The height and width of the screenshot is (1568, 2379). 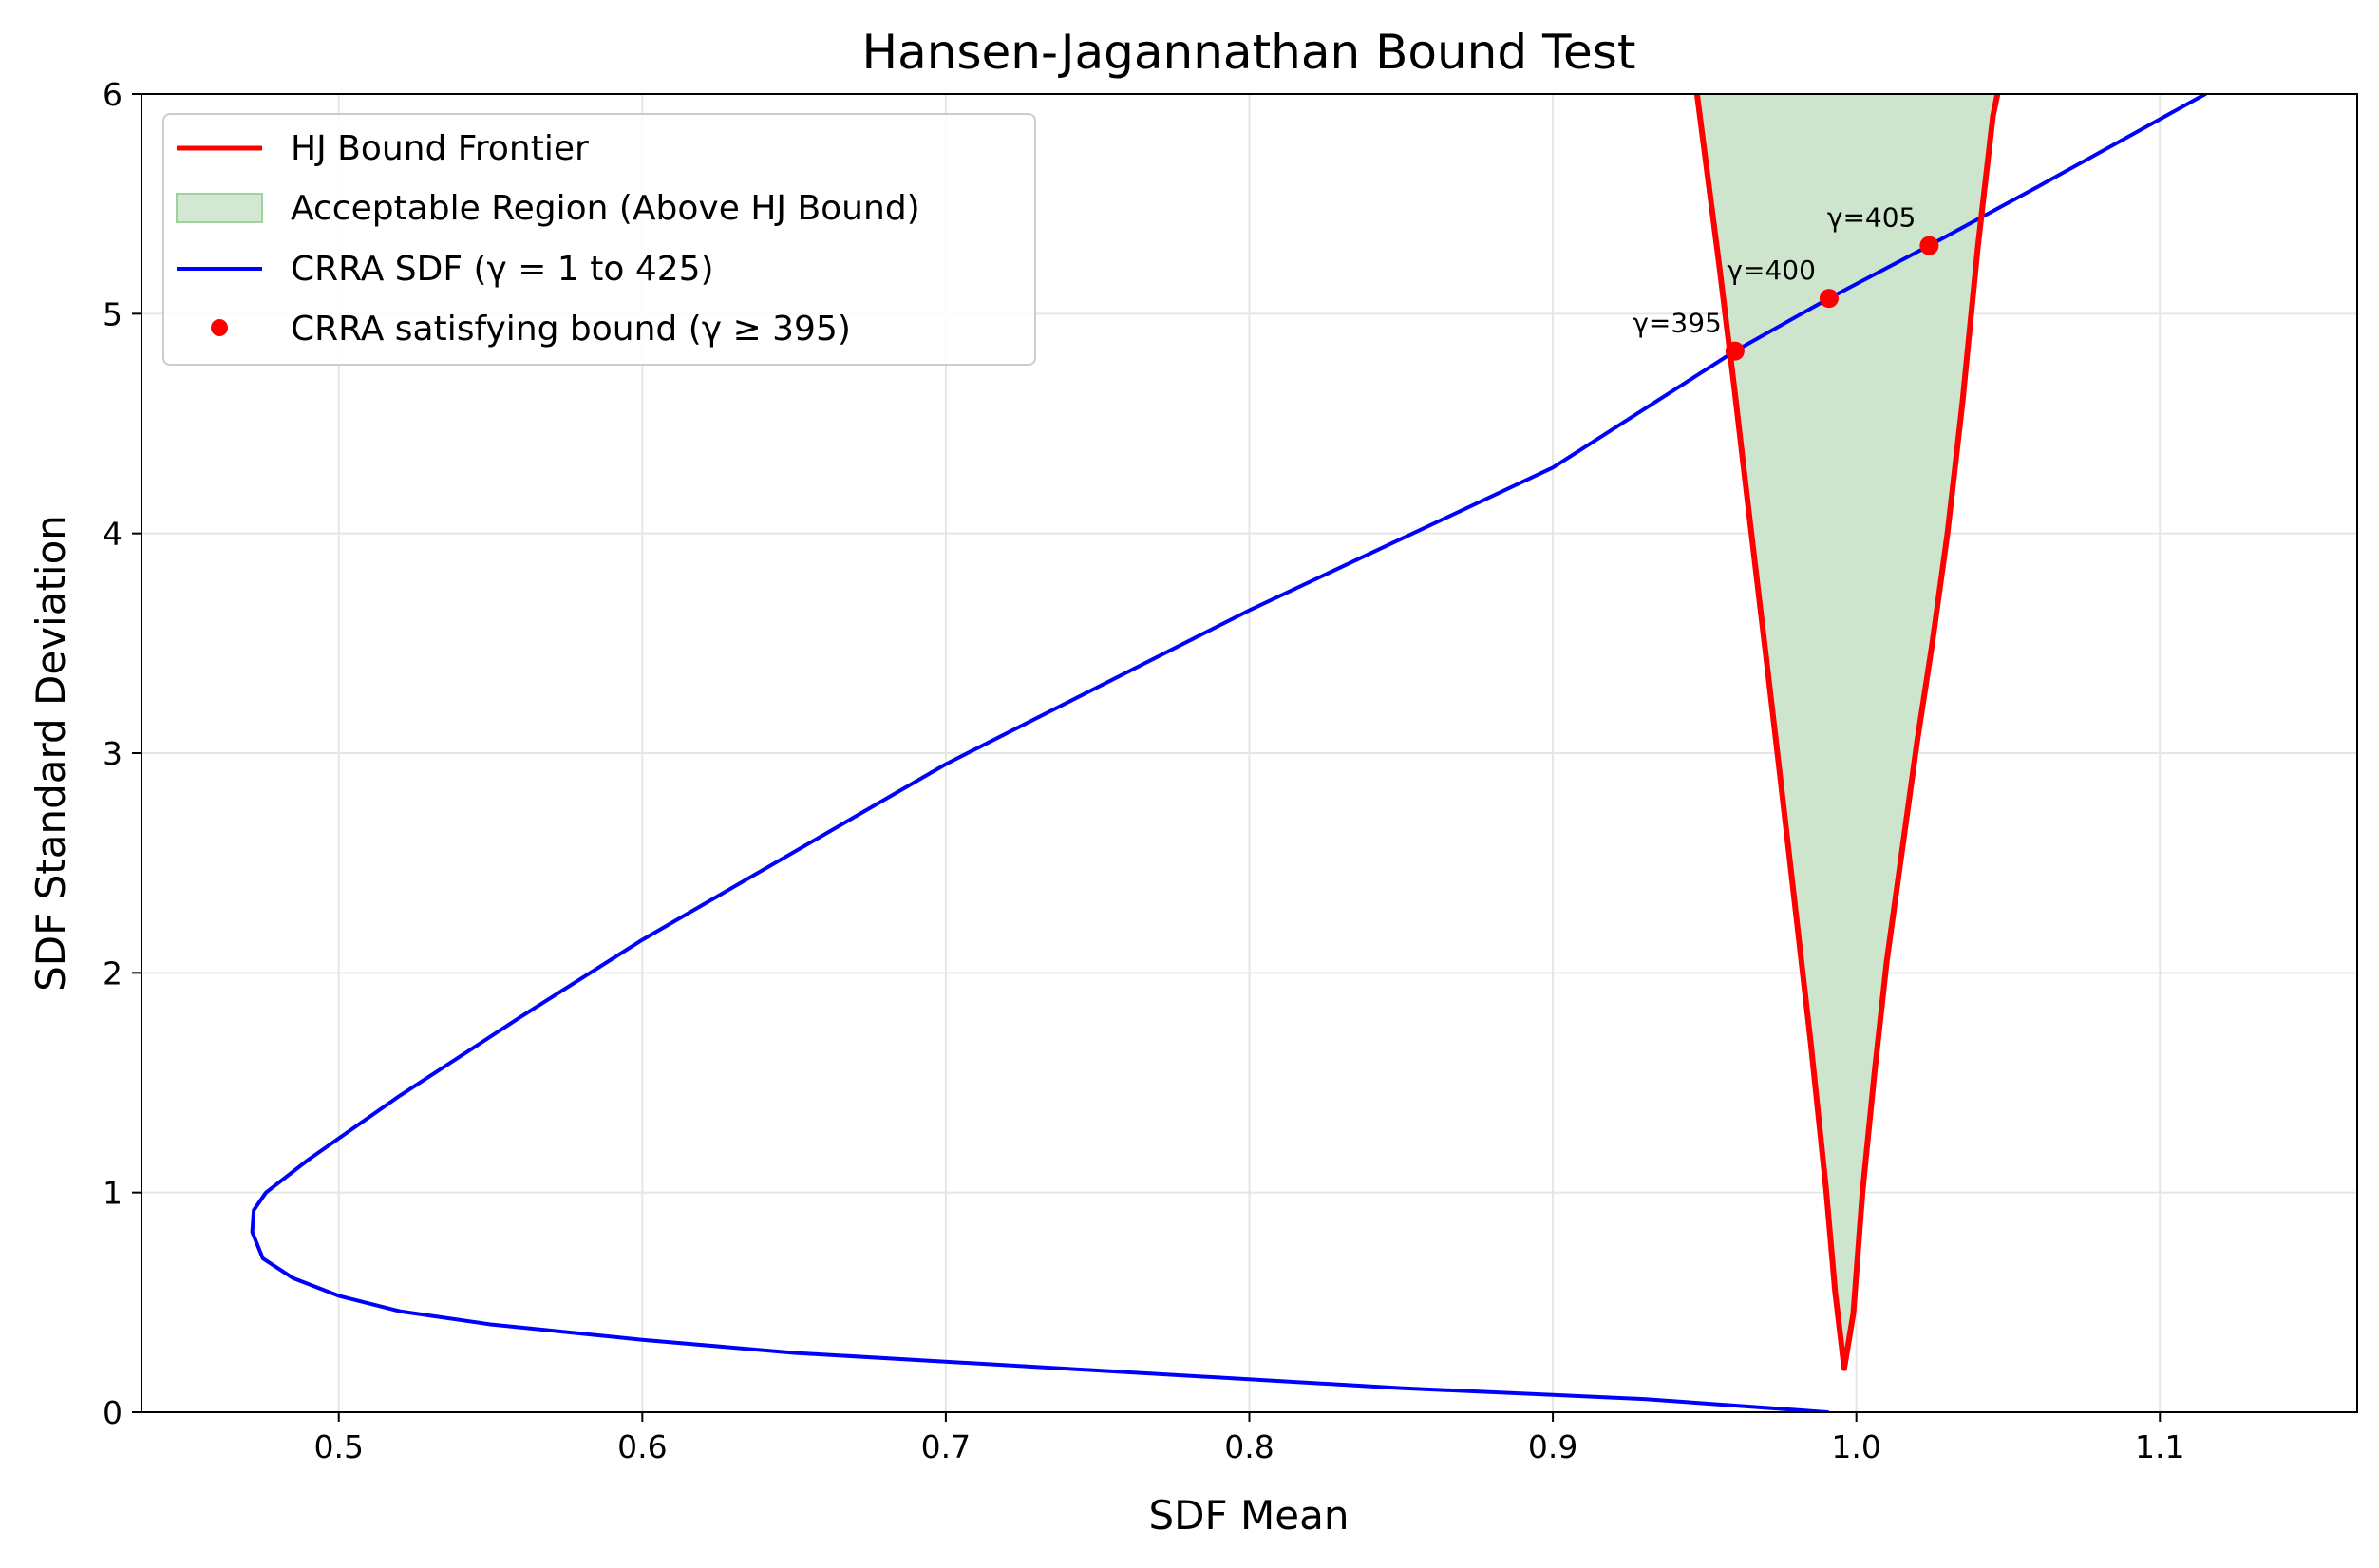 What do you see at coordinates (1249, 52) in the screenshot?
I see `chart-title: Hansen-Jagannathan Bound Test` at bounding box center [1249, 52].